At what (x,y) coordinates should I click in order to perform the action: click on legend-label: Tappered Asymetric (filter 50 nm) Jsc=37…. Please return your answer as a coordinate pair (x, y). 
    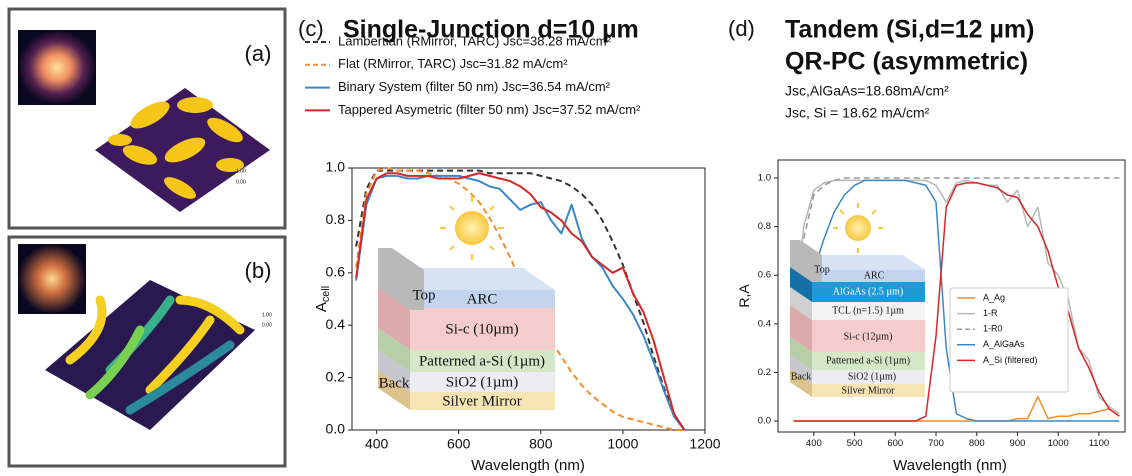
    Looking at the image, I should click on (489, 109).